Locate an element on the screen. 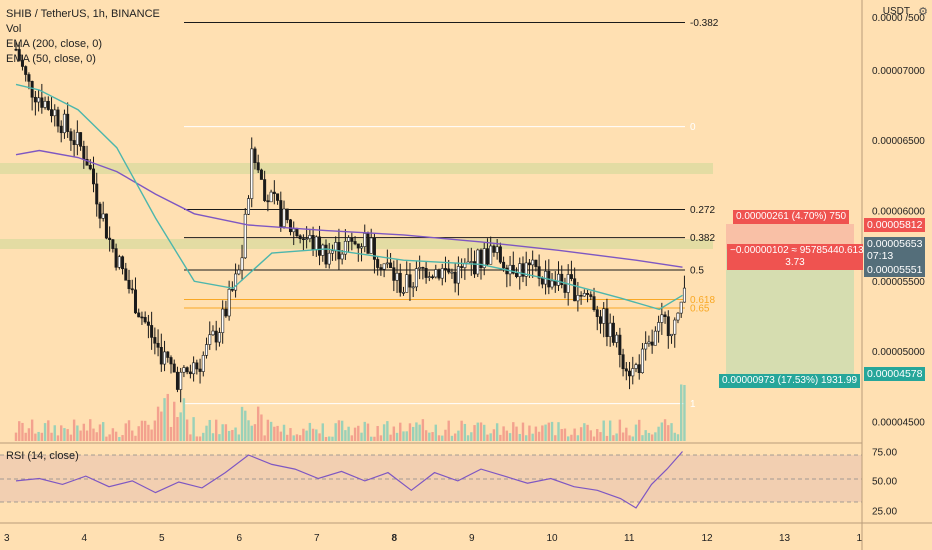 The width and height of the screenshot is (932, 550). legend-vol: Vol is located at coordinates (14, 29).